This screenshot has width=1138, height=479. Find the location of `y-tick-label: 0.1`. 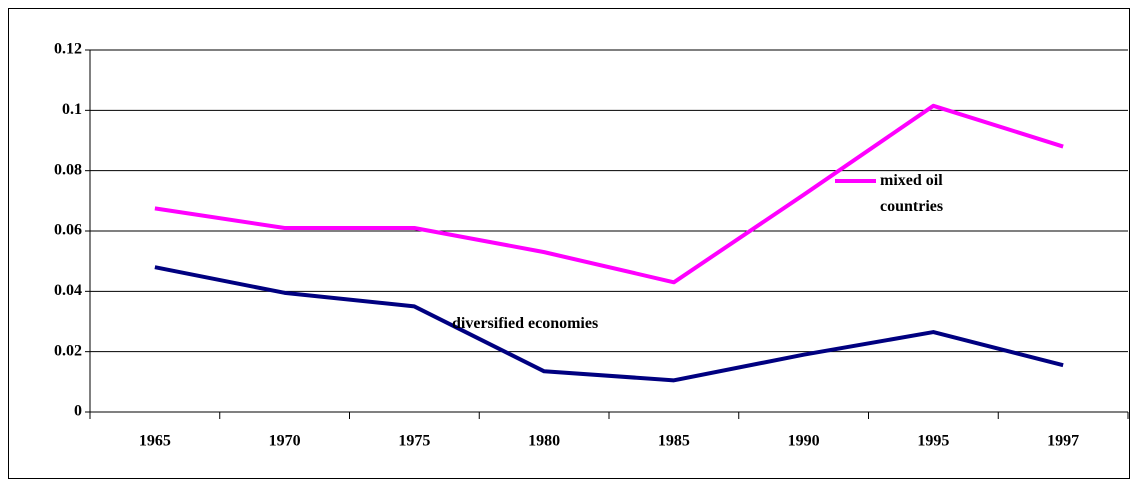

y-tick-label: 0.1 is located at coordinates (72, 109).